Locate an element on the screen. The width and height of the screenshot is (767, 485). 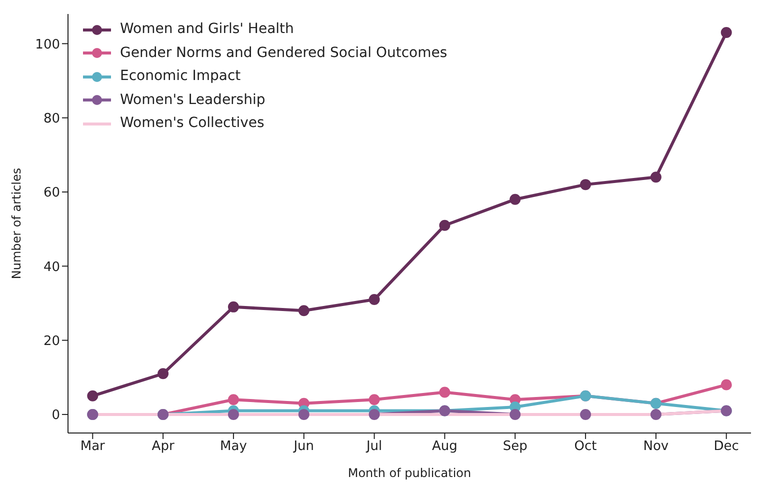
legend-label: Women's Collectives is located at coordinates (192, 123).